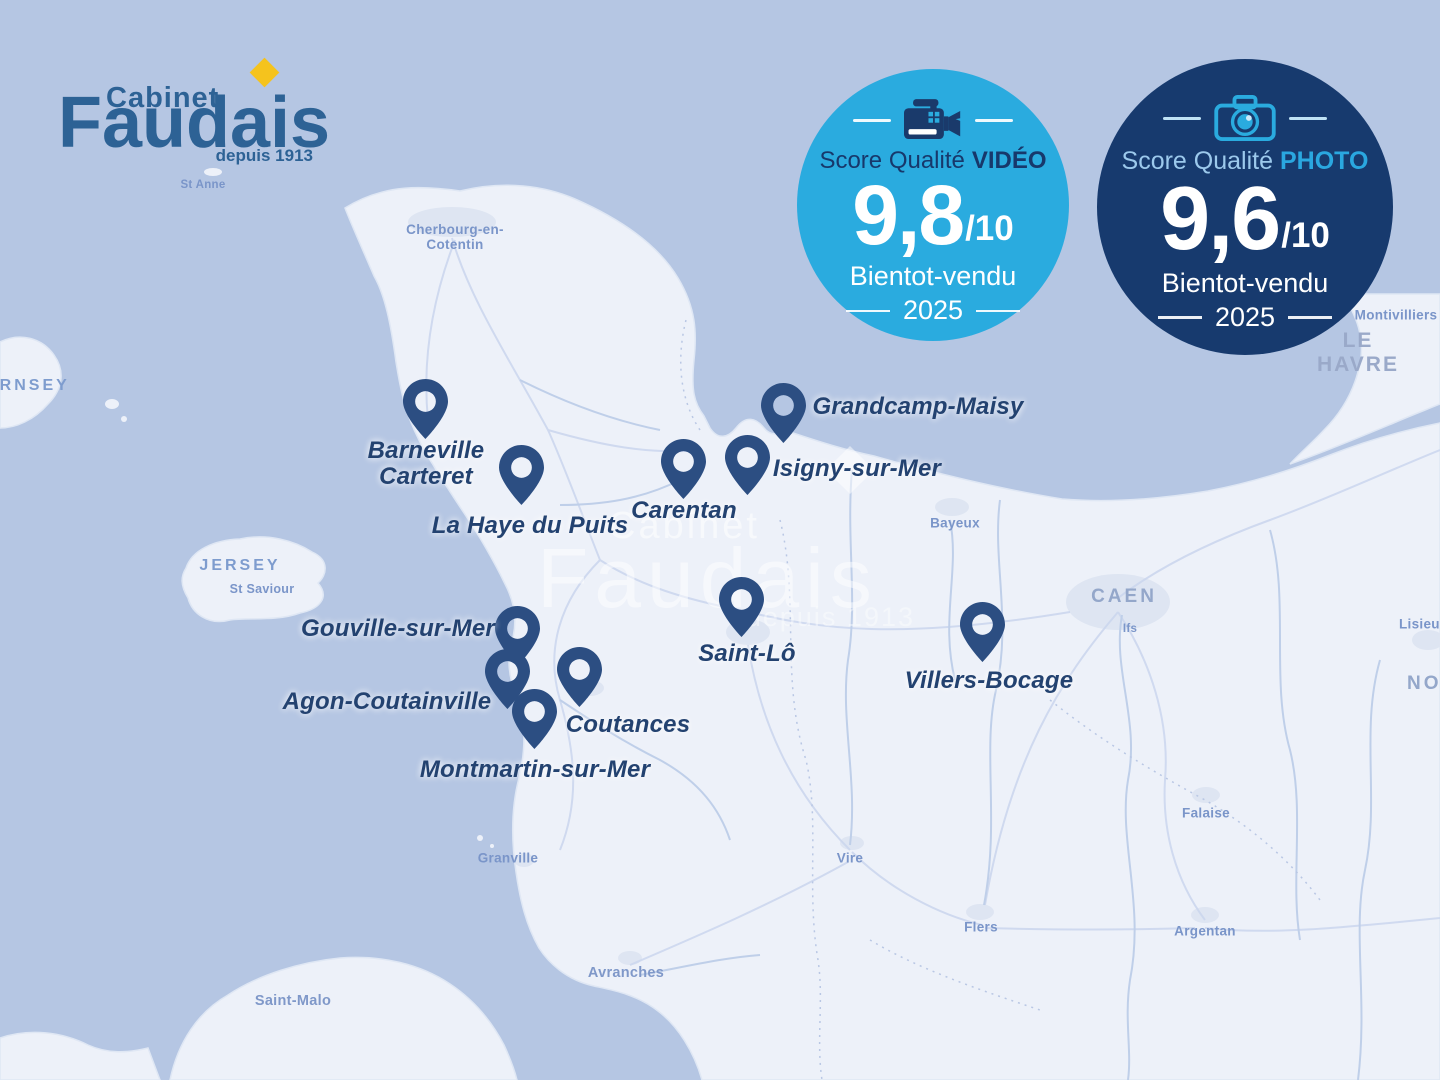 The image size is (1440, 1080). I want to click on photo-camera-icon, so click(1245, 118).